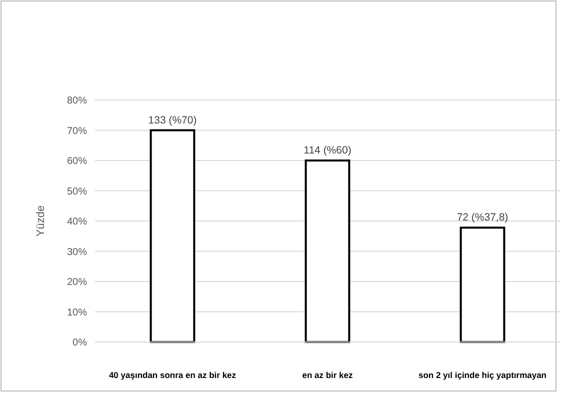 The width and height of the screenshot is (565, 400). I want to click on y-tick-label: 40%, so click(77, 222).